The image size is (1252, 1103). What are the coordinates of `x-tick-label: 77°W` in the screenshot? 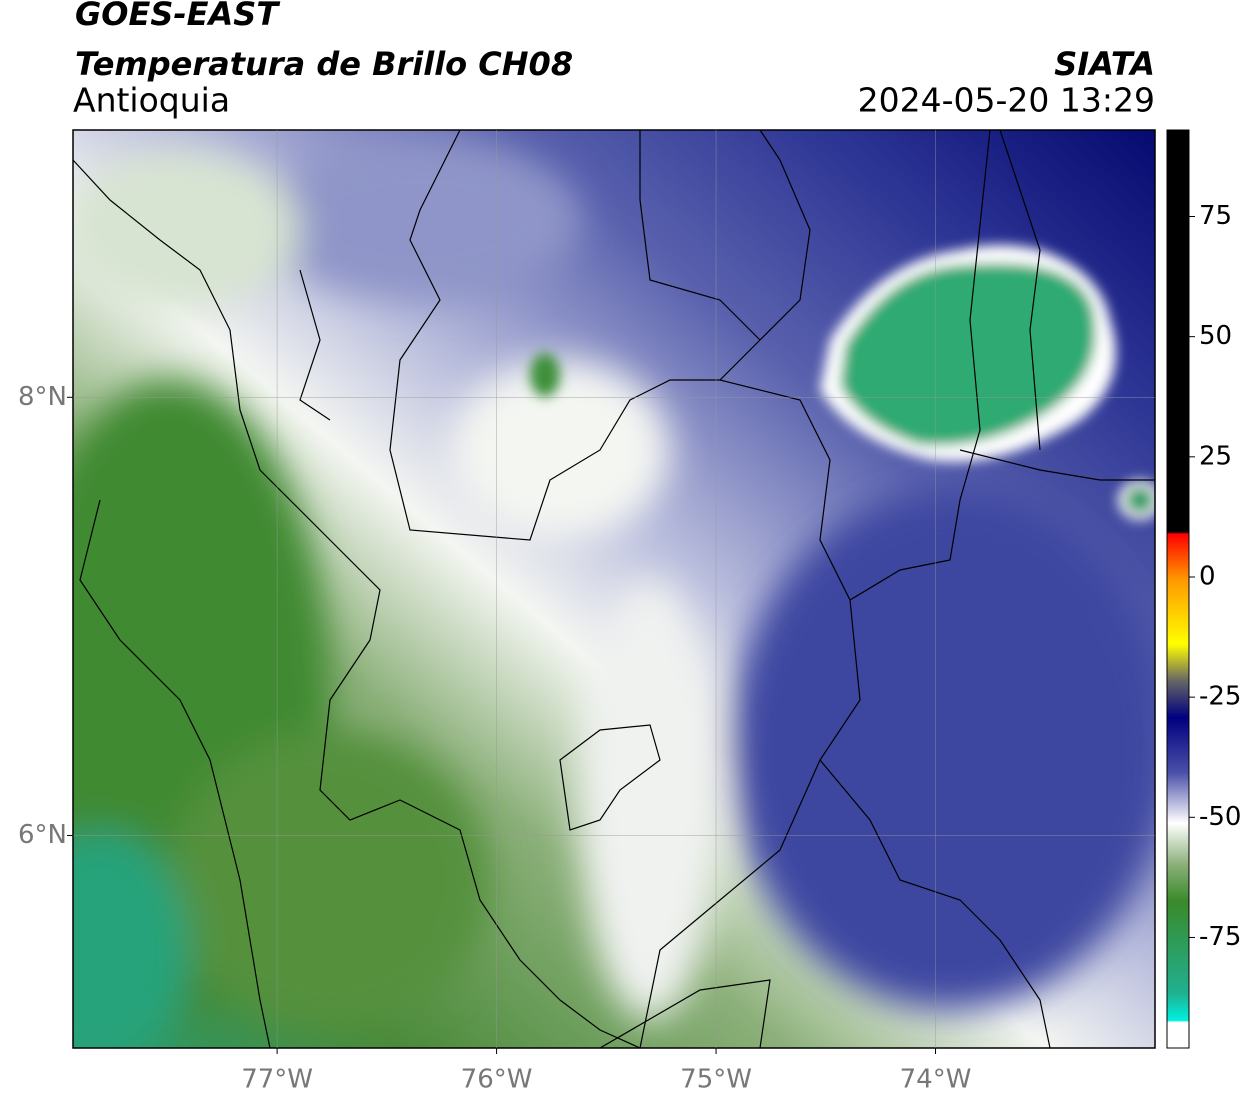 It's located at (277, 1080).